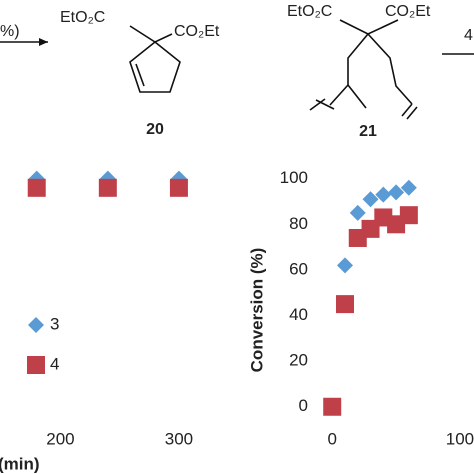 The image size is (474, 474). What do you see at coordinates (54, 363) in the screenshot?
I see `legend-label: 4` at bounding box center [54, 363].